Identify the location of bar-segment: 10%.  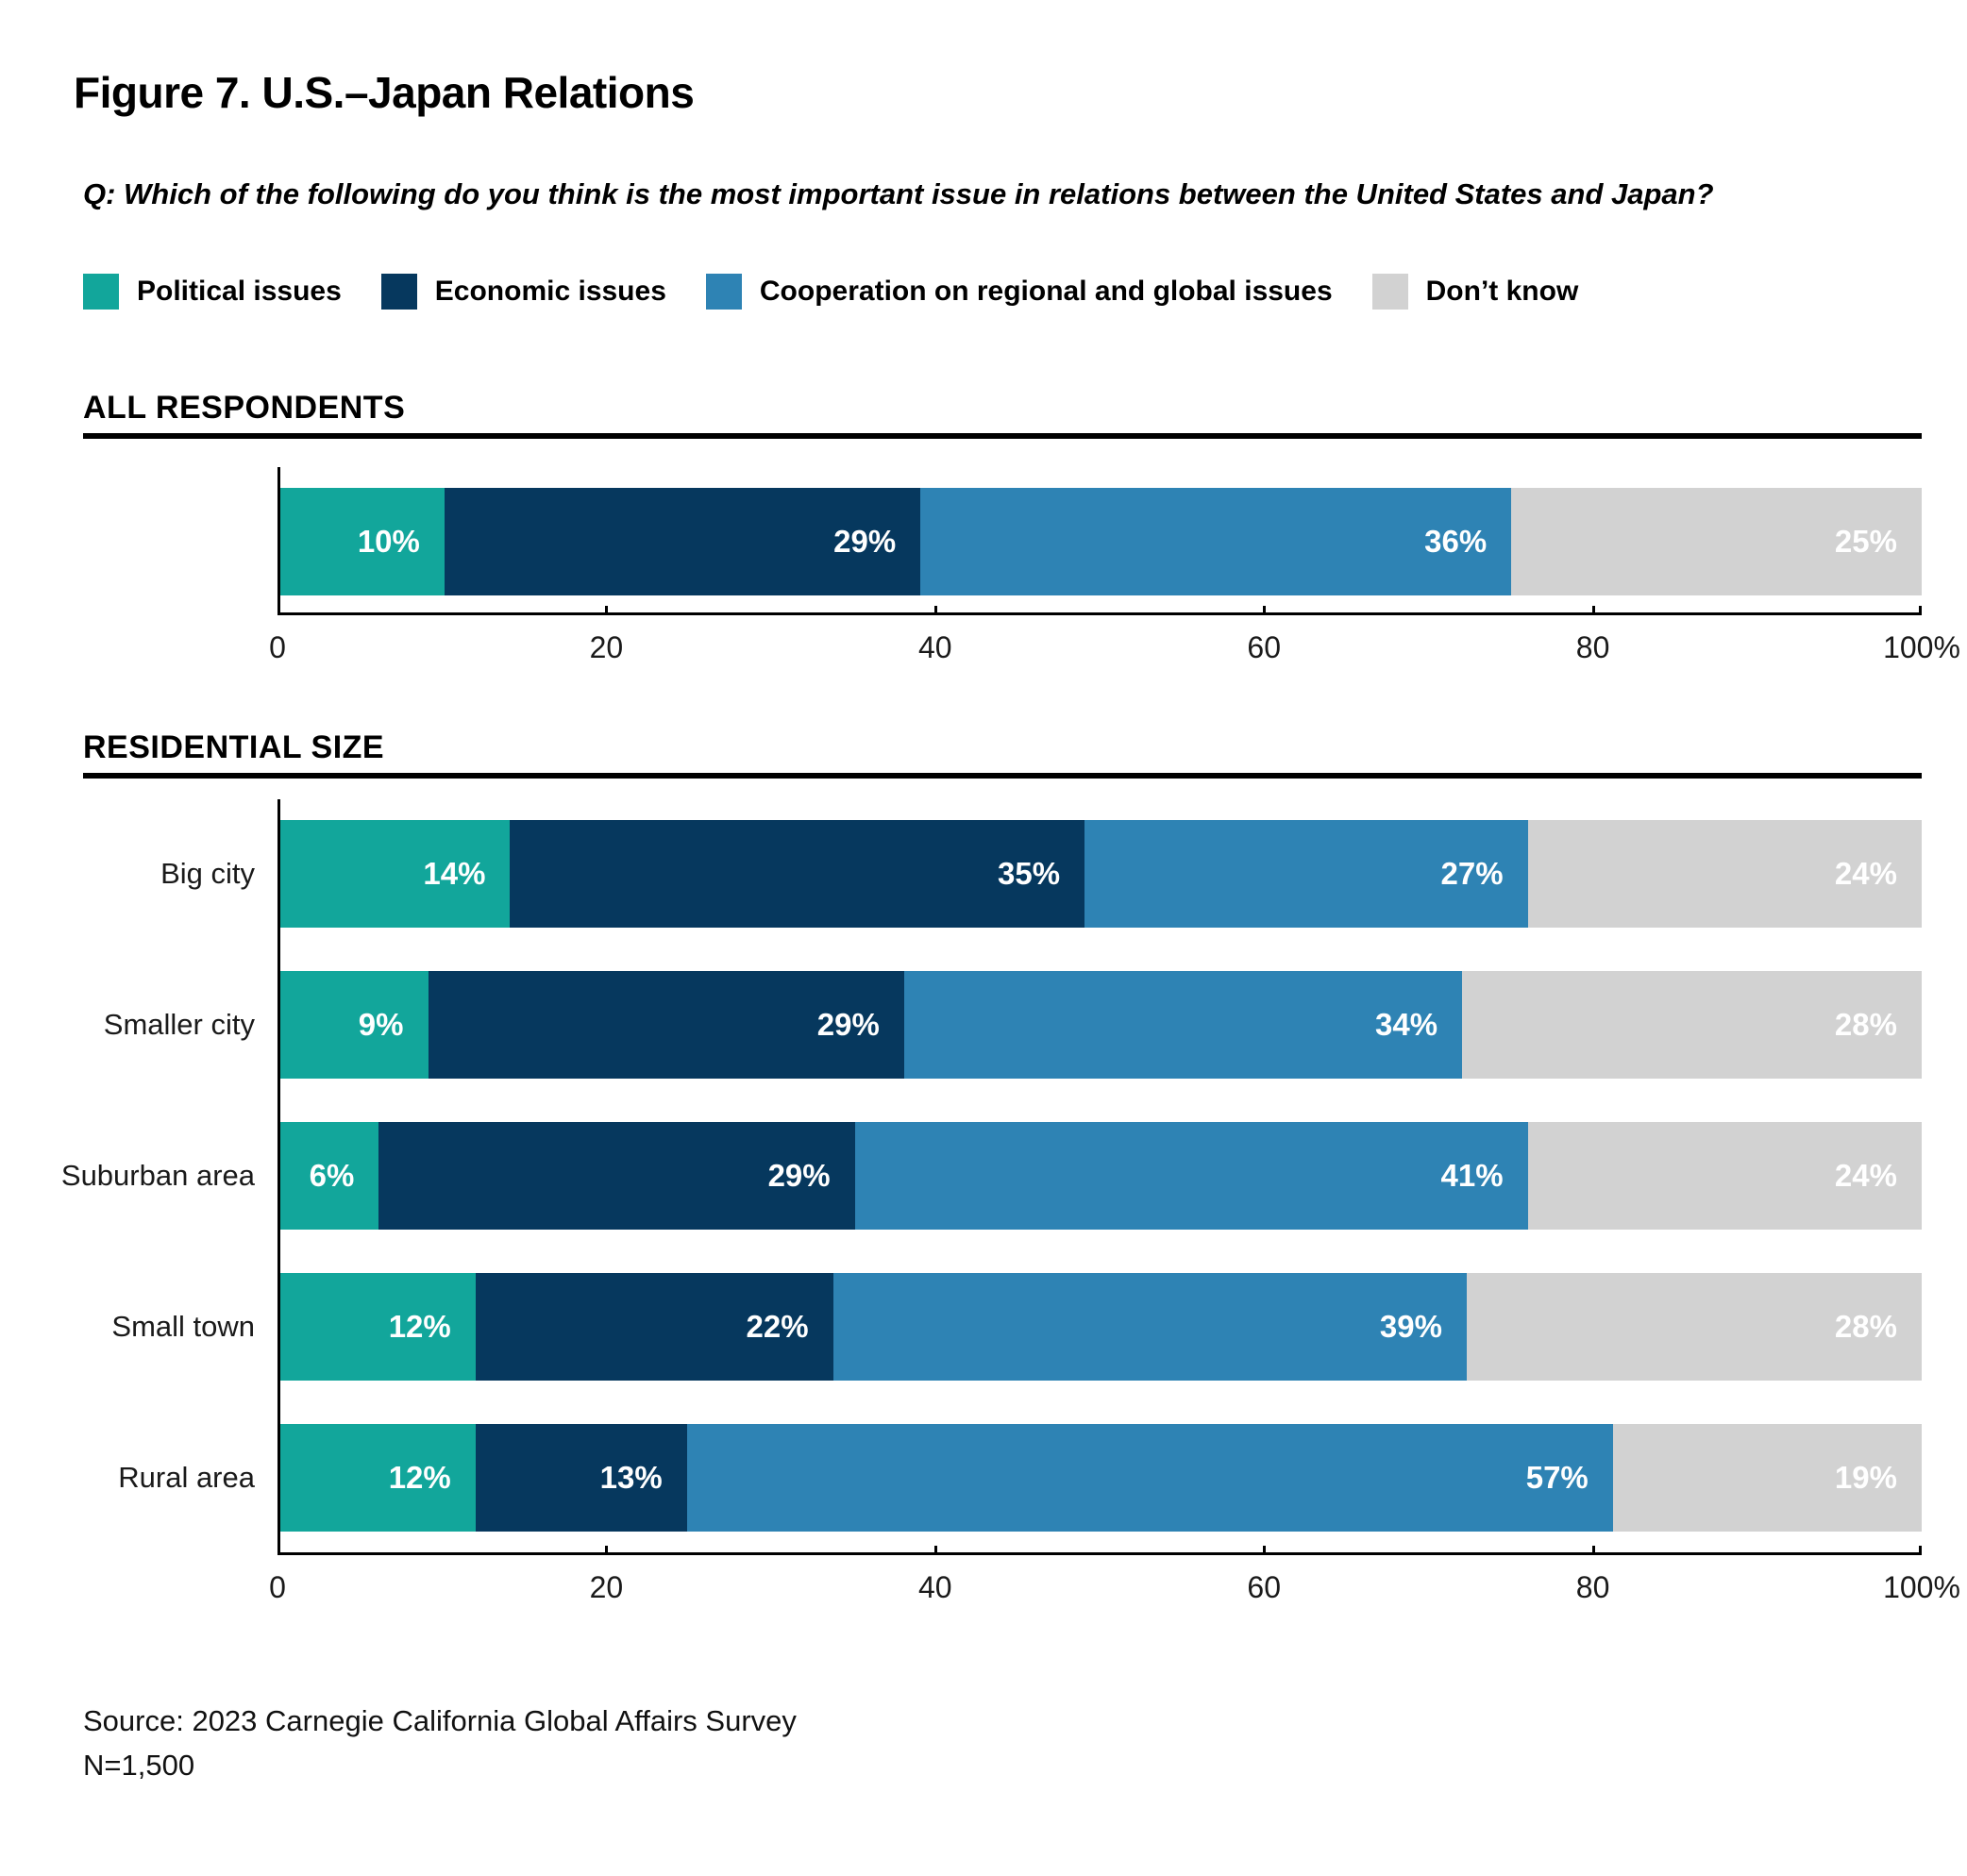
(362, 542).